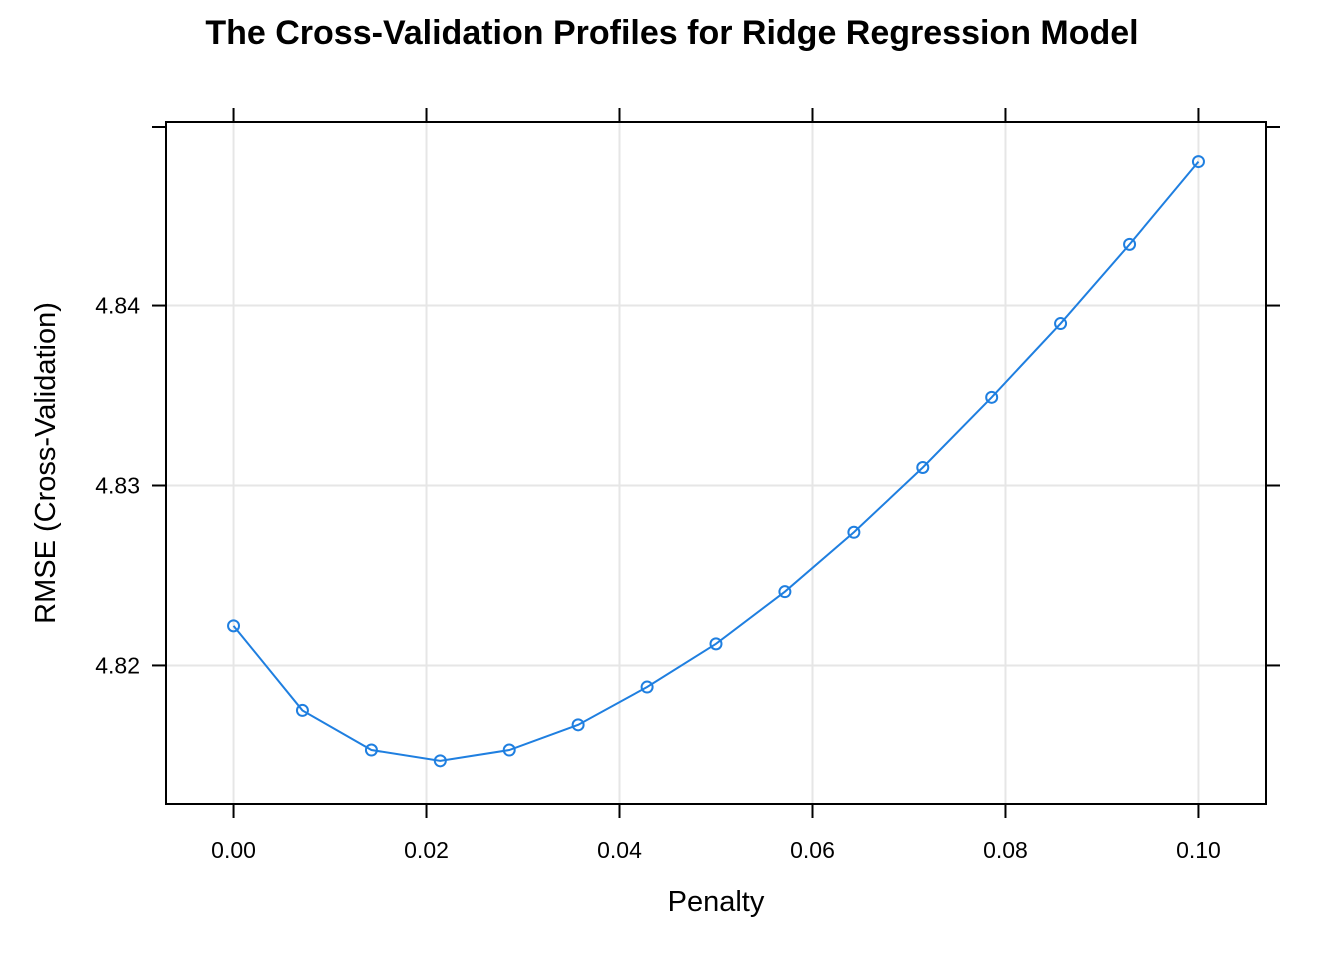  What do you see at coordinates (426, 850) in the screenshot?
I see `x-tick-label: 0.02` at bounding box center [426, 850].